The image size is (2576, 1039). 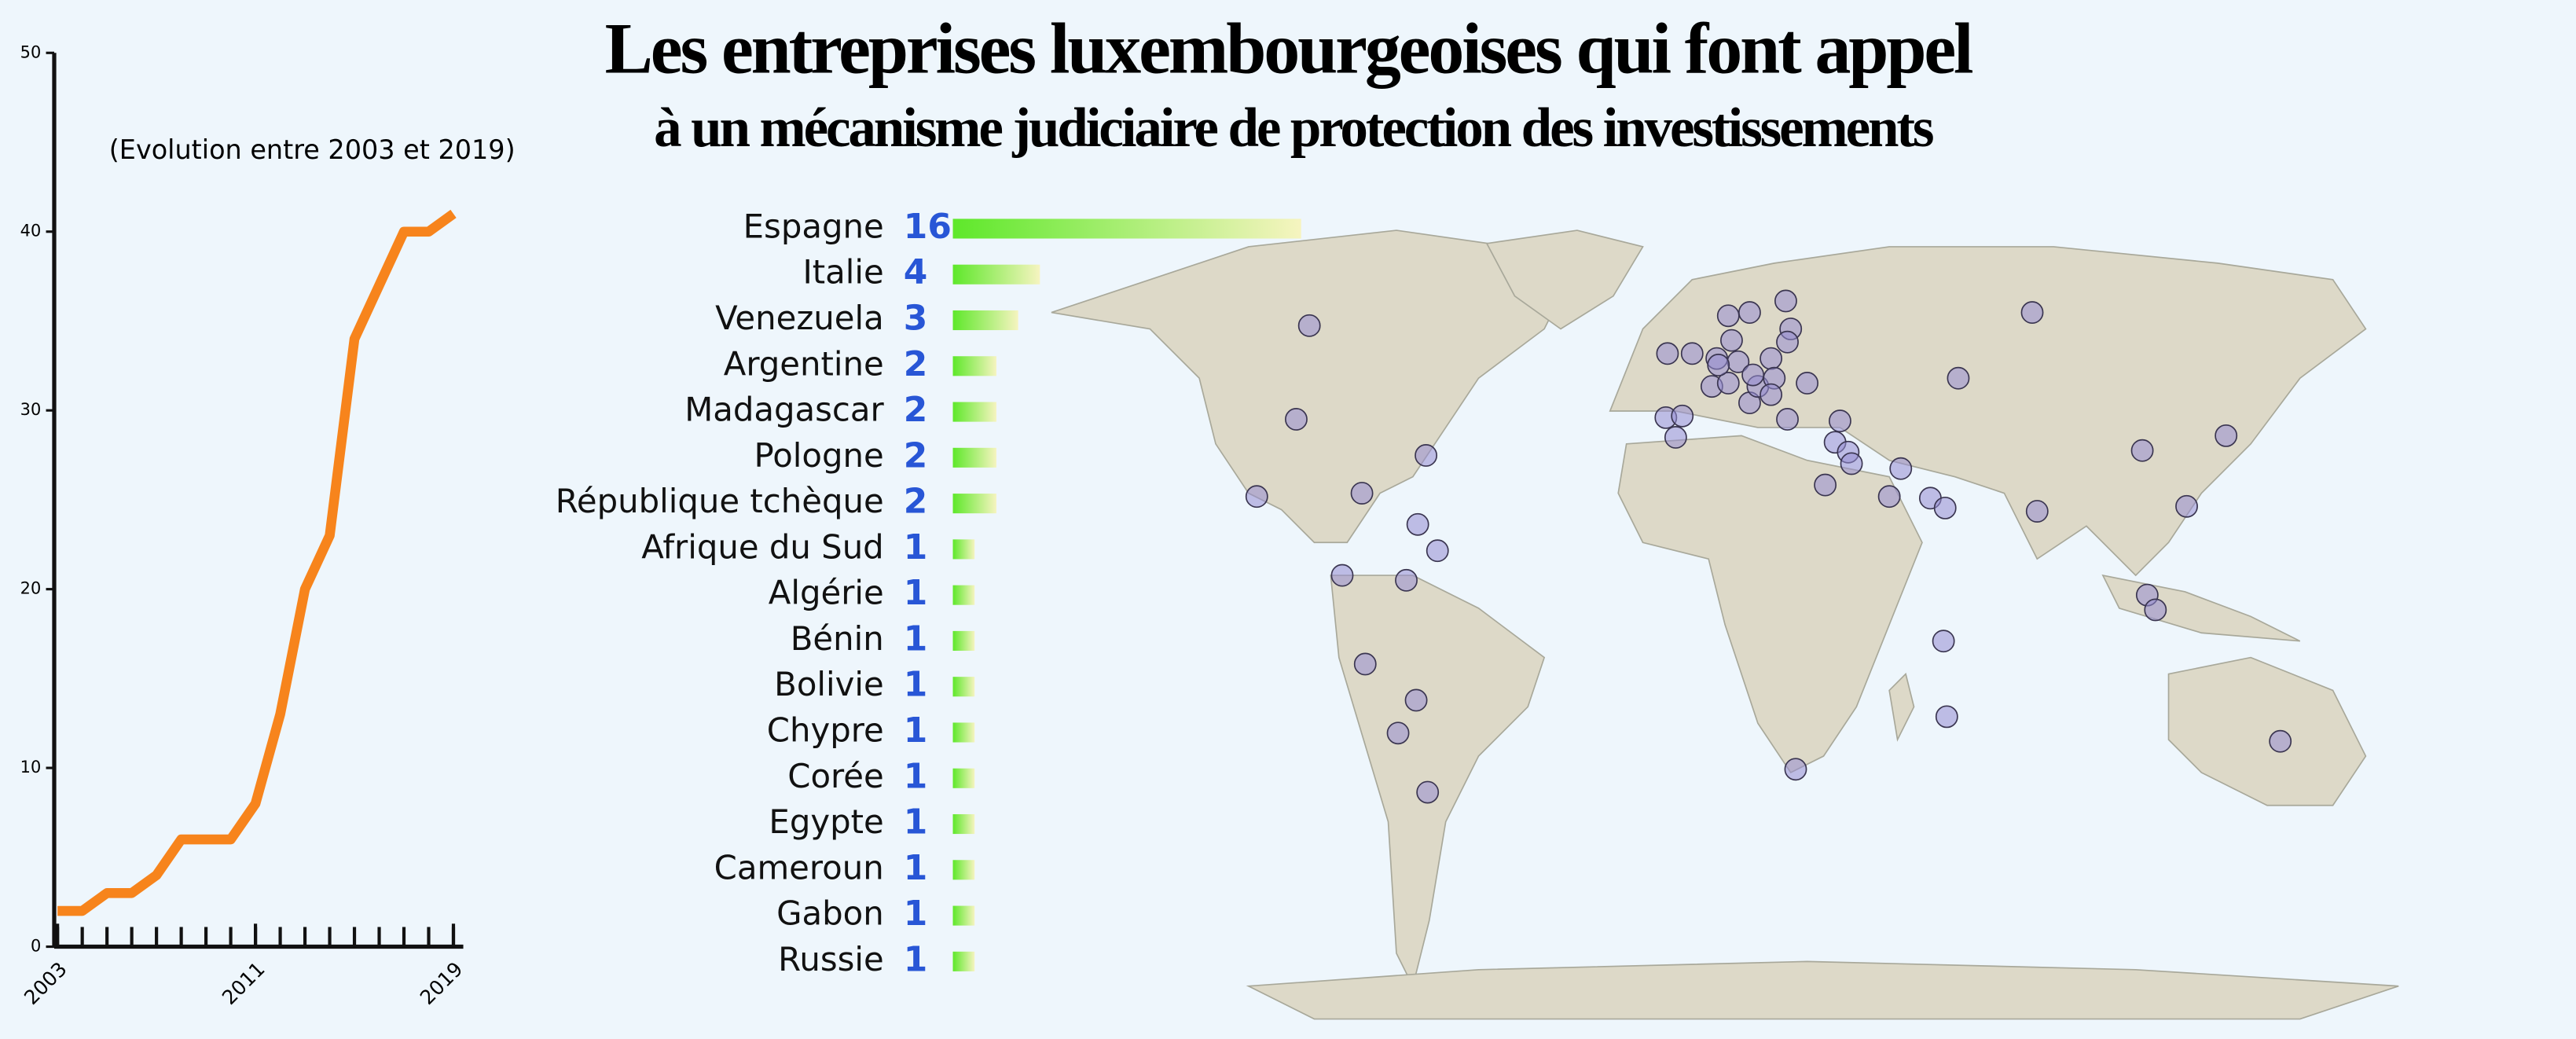 I want to click on data-line, so click(x=257, y=562).